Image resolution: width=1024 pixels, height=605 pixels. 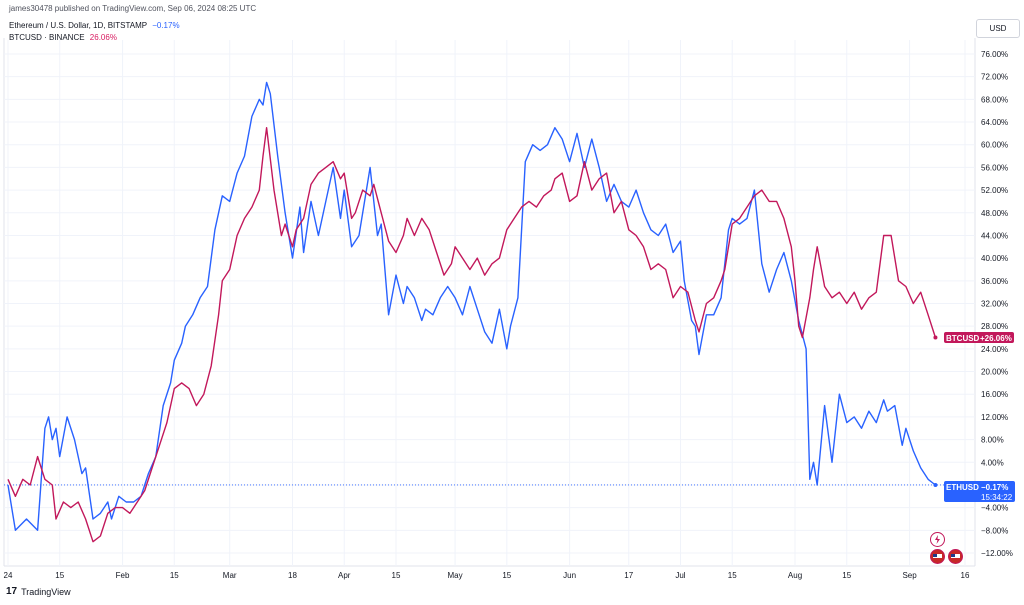 I want to click on x-tick-label: Jul, so click(x=680, y=575).